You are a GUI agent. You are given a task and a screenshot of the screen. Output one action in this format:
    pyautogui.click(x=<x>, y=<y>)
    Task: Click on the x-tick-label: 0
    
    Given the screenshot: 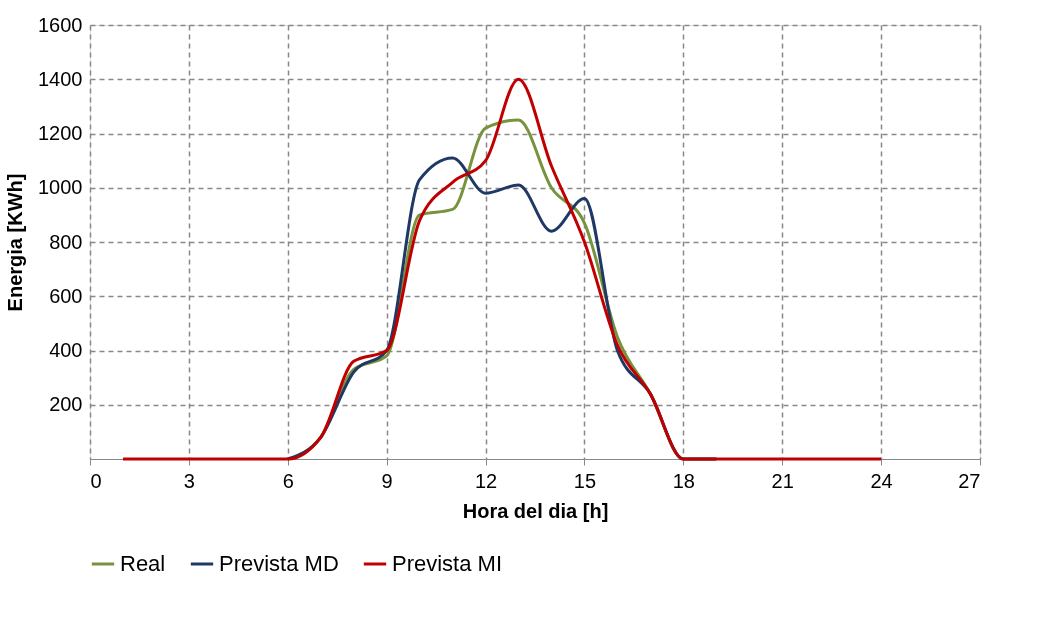 What is the action you would take?
    pyautogui.click(x=96, y=480)
    